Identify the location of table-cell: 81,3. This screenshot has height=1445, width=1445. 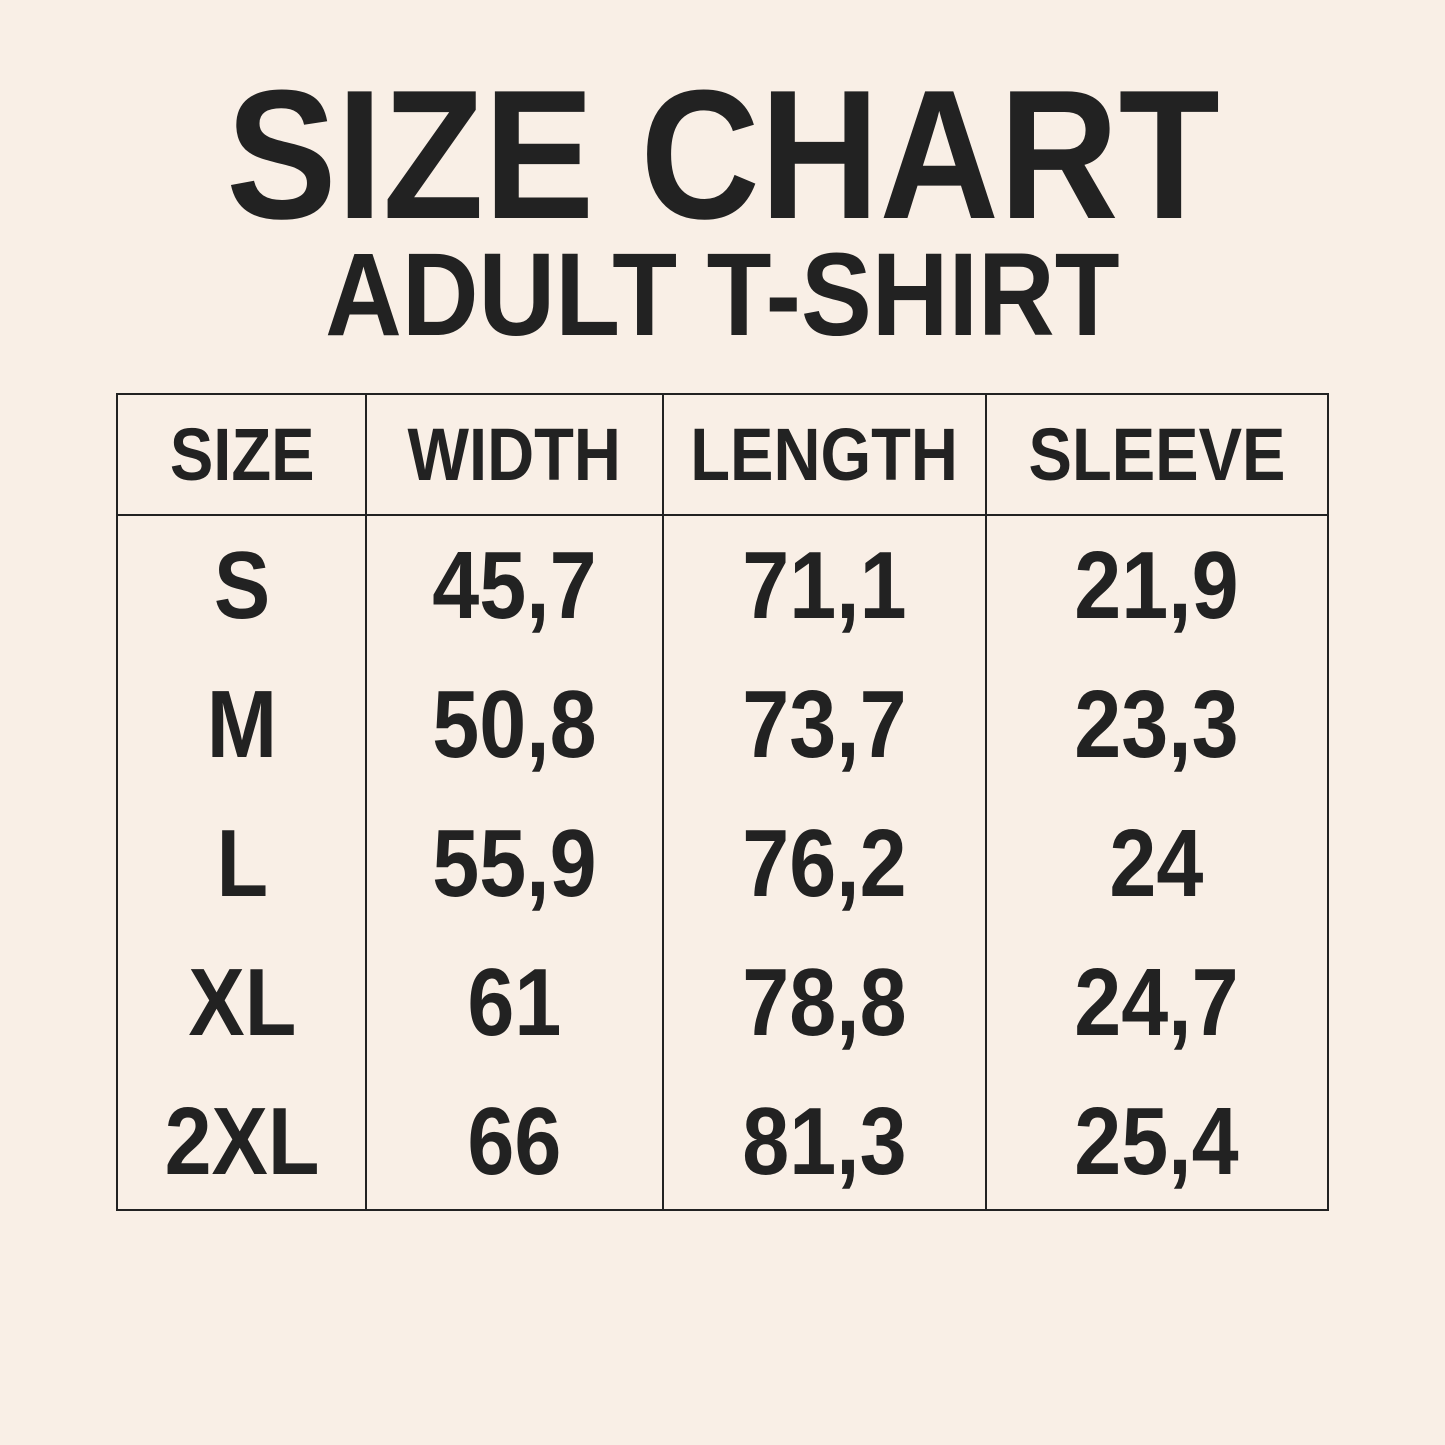
(824, 1142).